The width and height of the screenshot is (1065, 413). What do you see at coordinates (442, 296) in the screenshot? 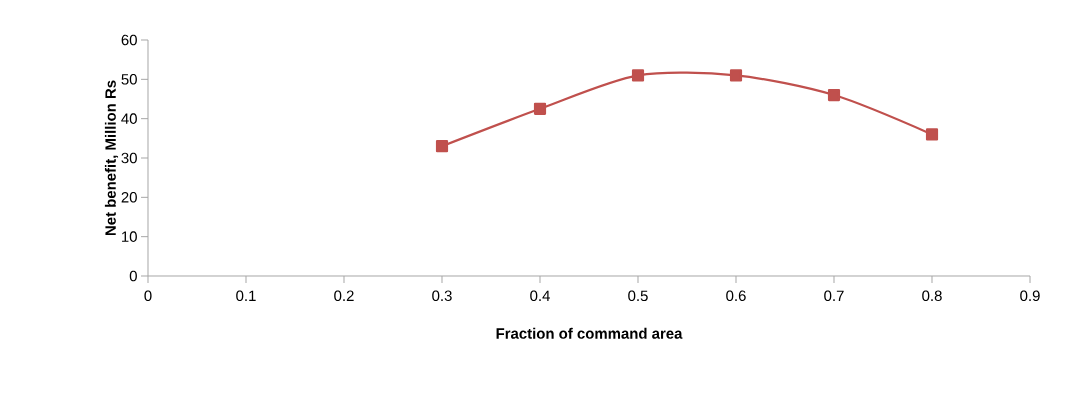
I see `x-tick-label: 0.3` at bounding box center [442, 296].